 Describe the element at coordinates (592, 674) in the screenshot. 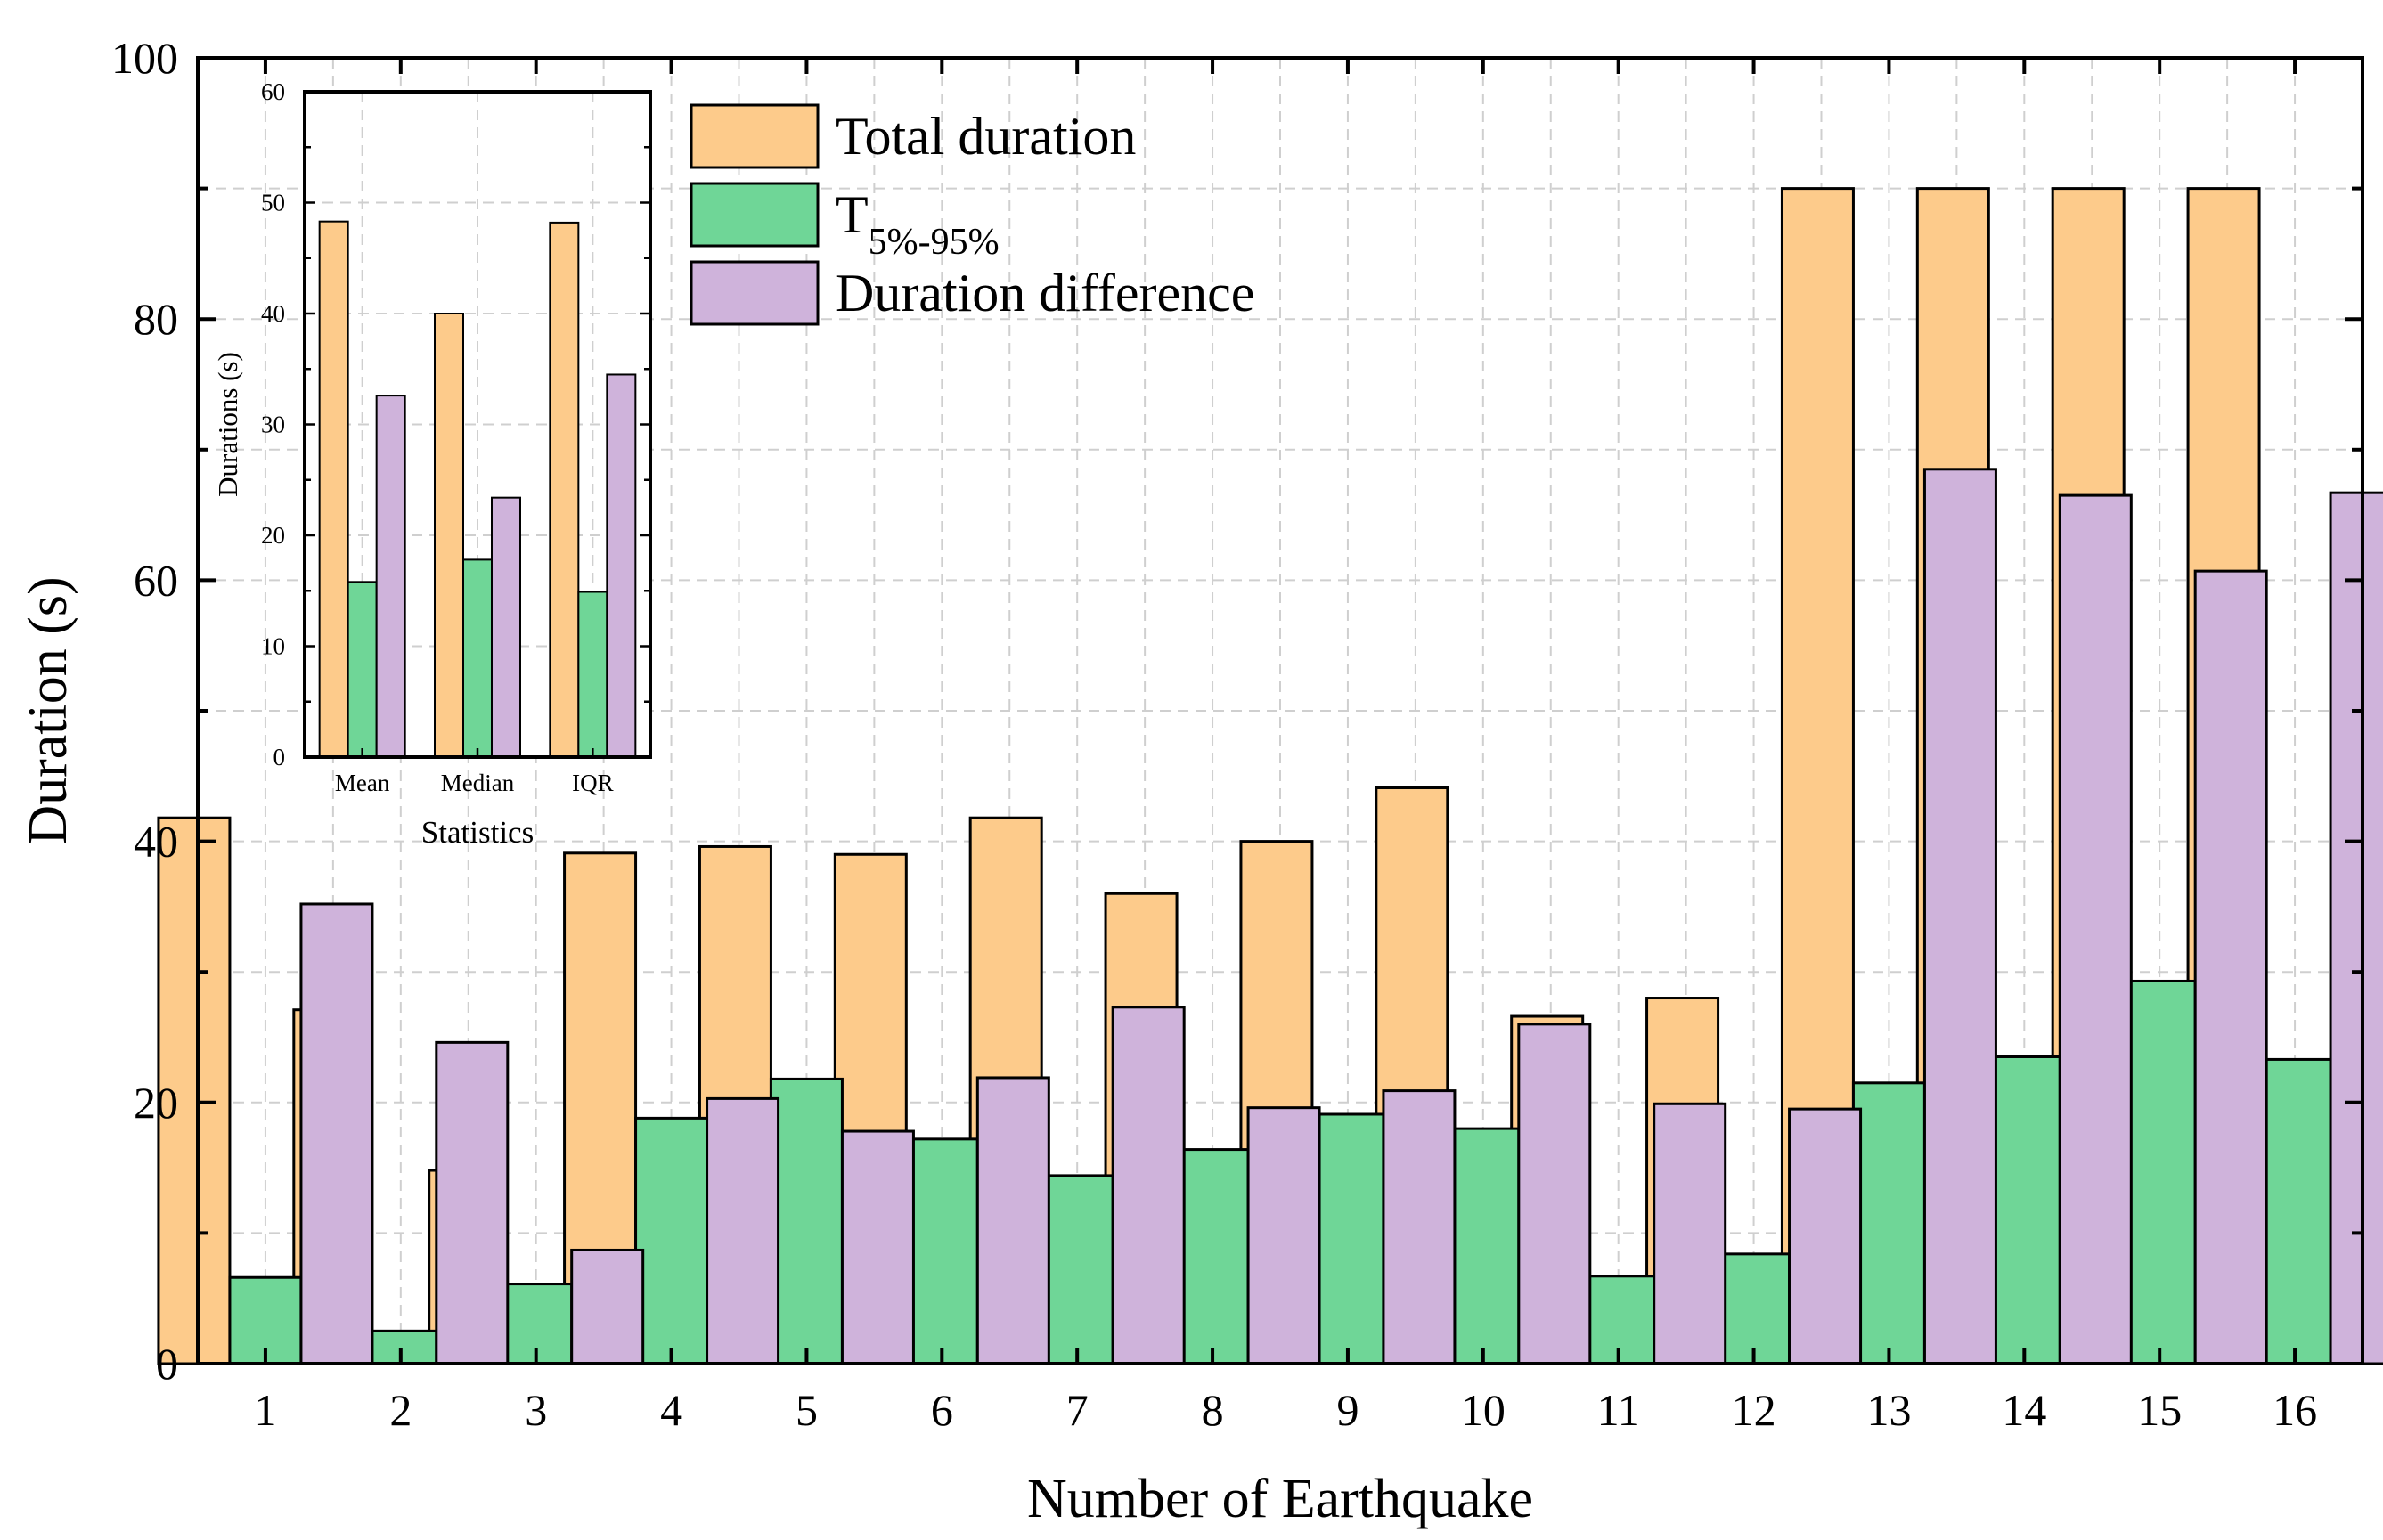

I see `inset-bar-t5-95--iqr` at that location.